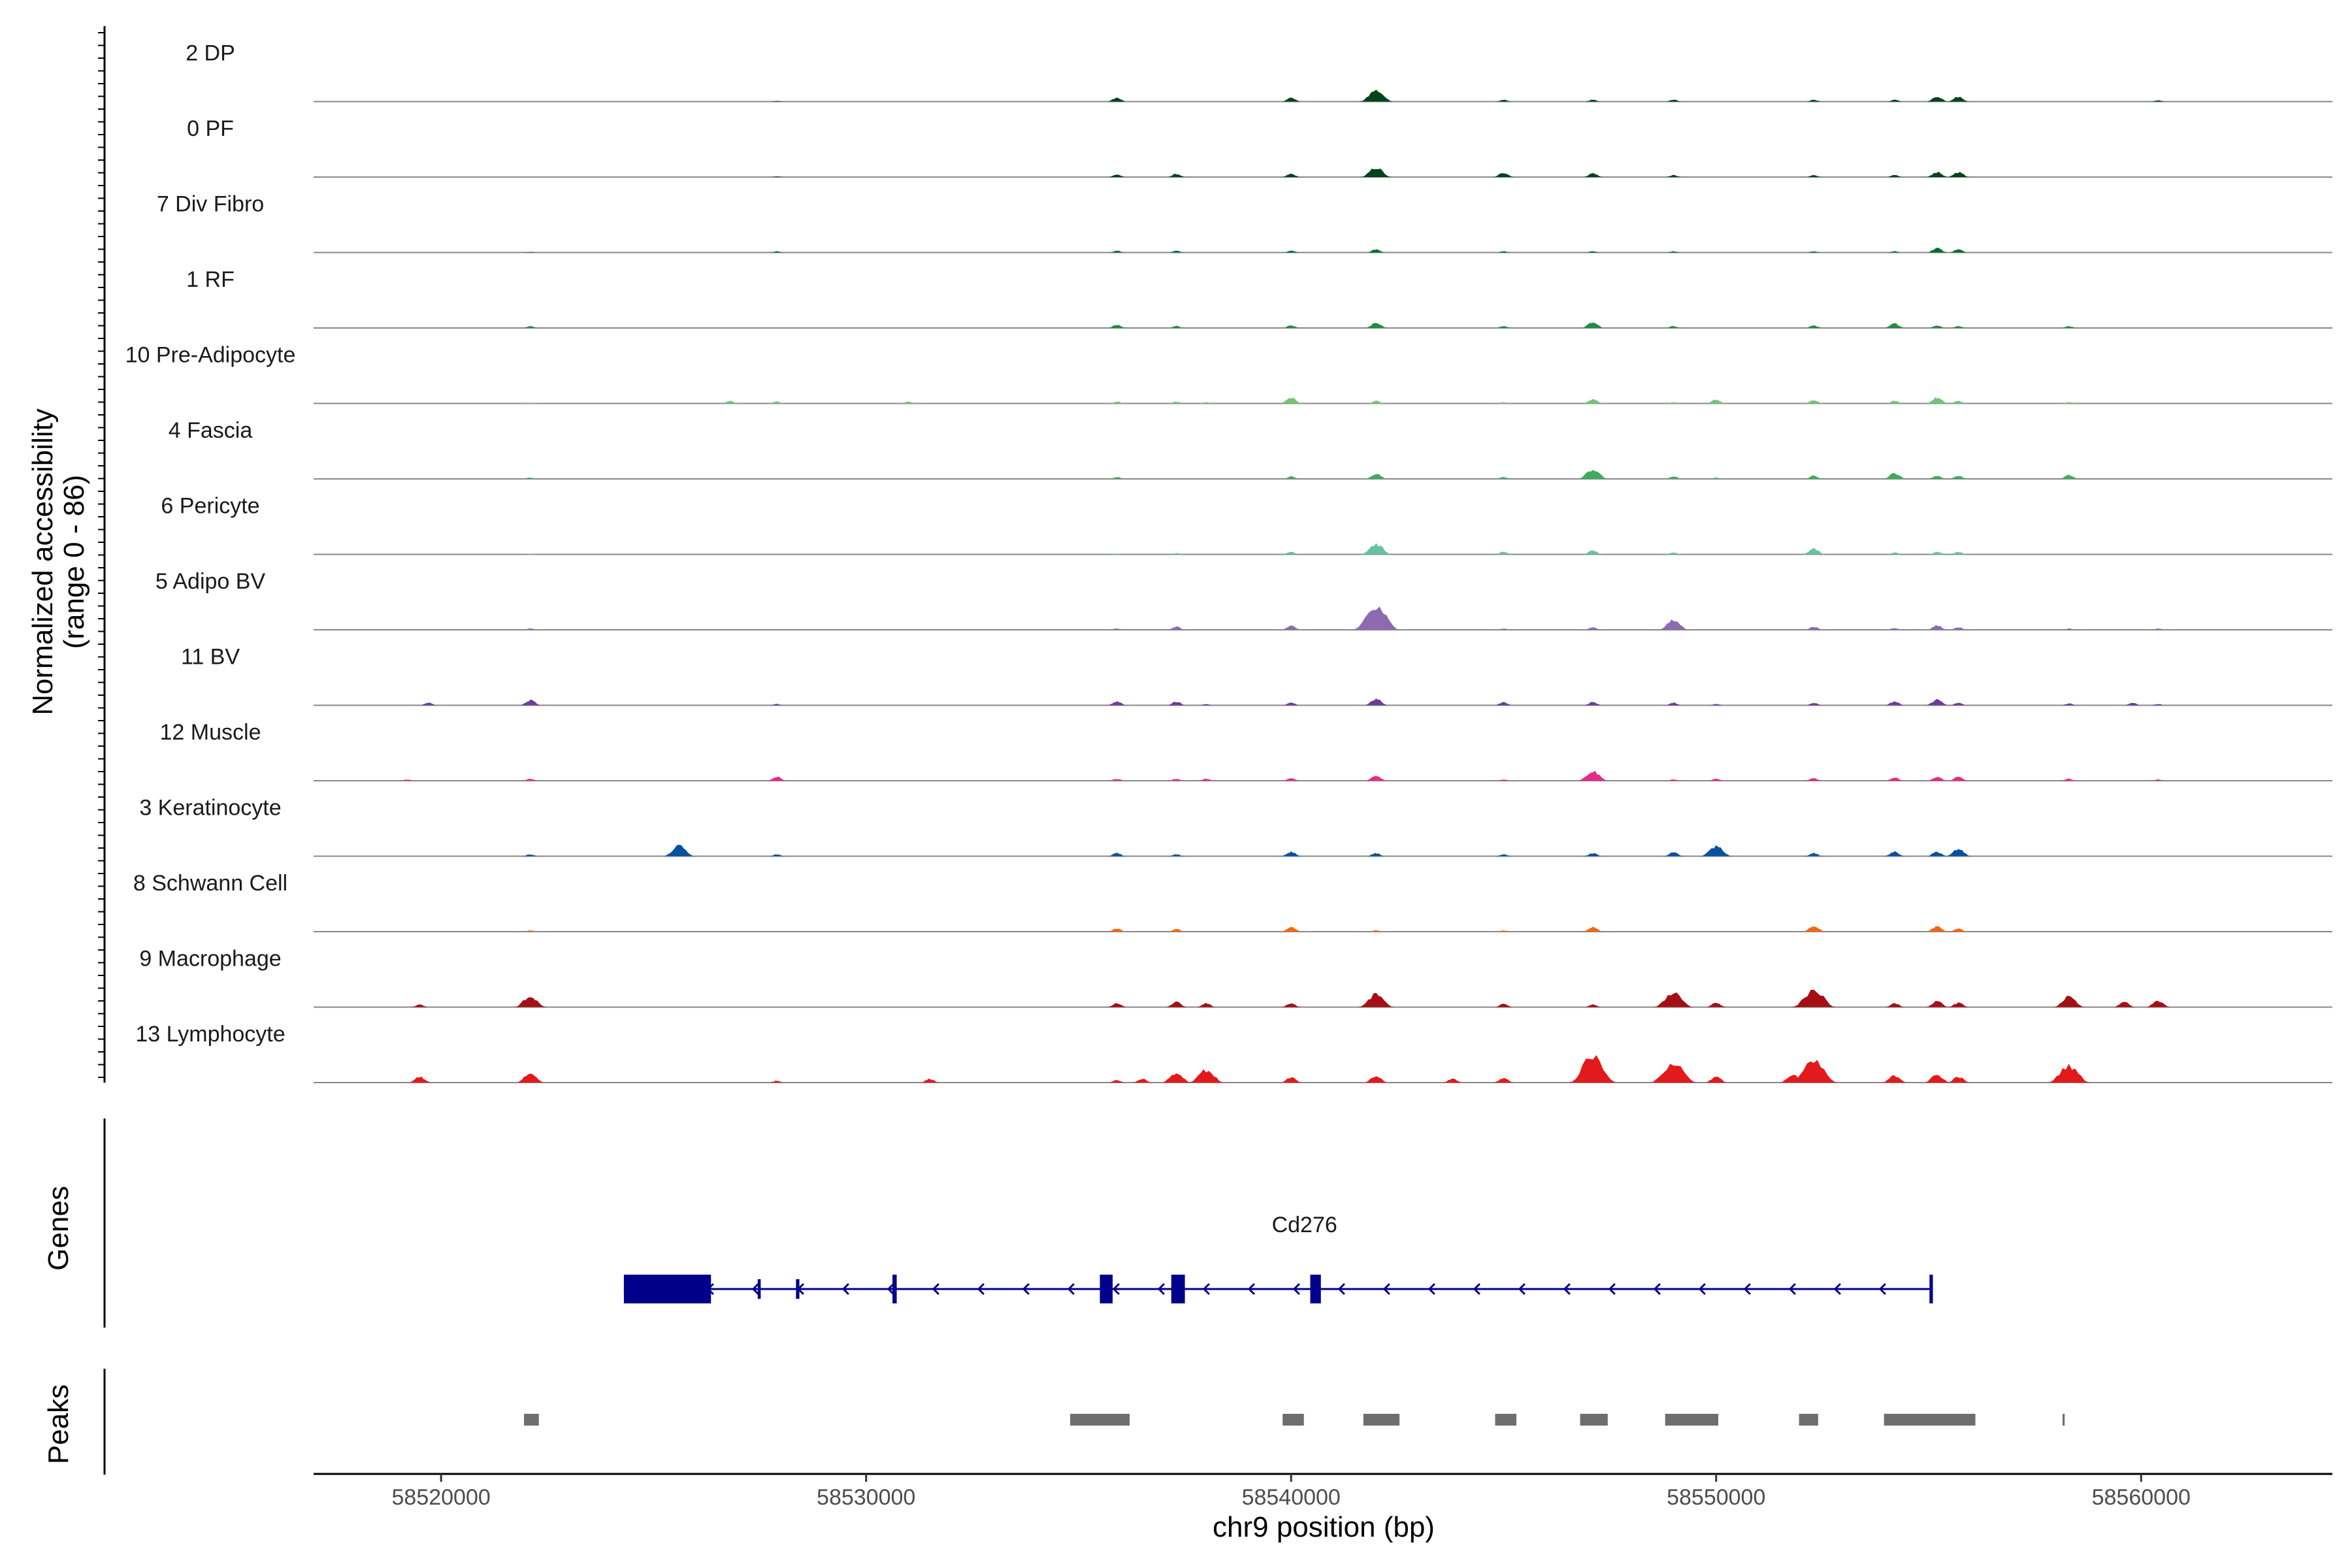  I want to click on x-tick-label: 58520000, so click(441, 1497).